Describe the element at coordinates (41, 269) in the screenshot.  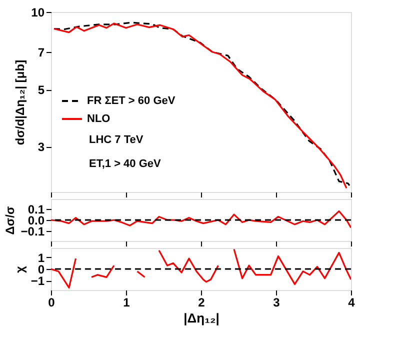
I see `y-tick-label: 0` at that location.